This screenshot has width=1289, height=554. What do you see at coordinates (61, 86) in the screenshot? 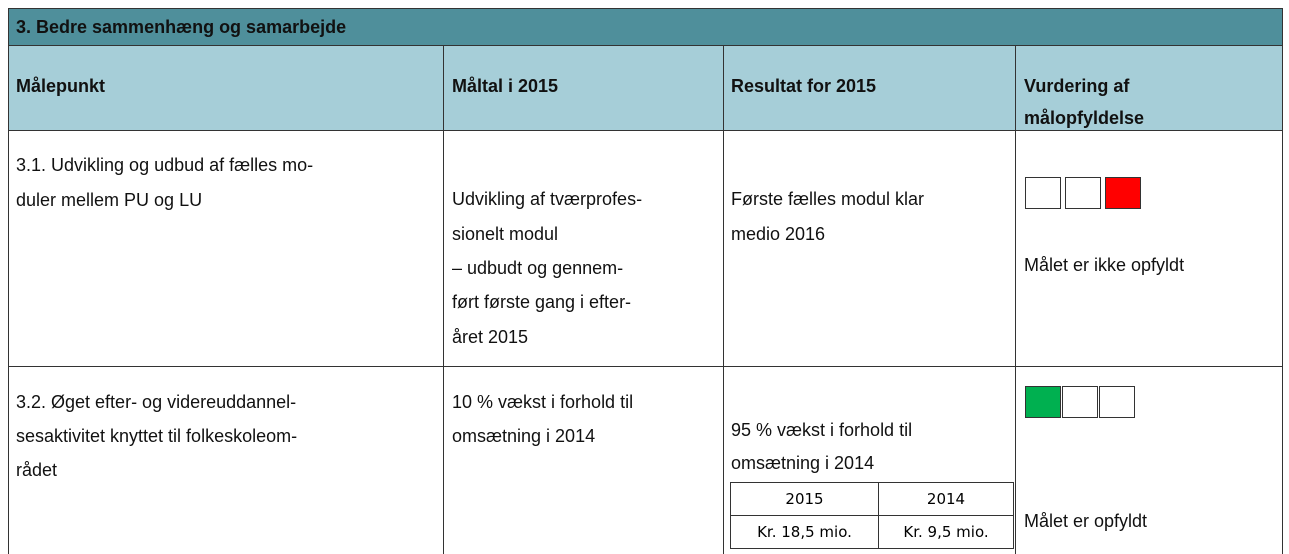
I see `header-cell: Målepunkt` at bounding box center [61, 86].